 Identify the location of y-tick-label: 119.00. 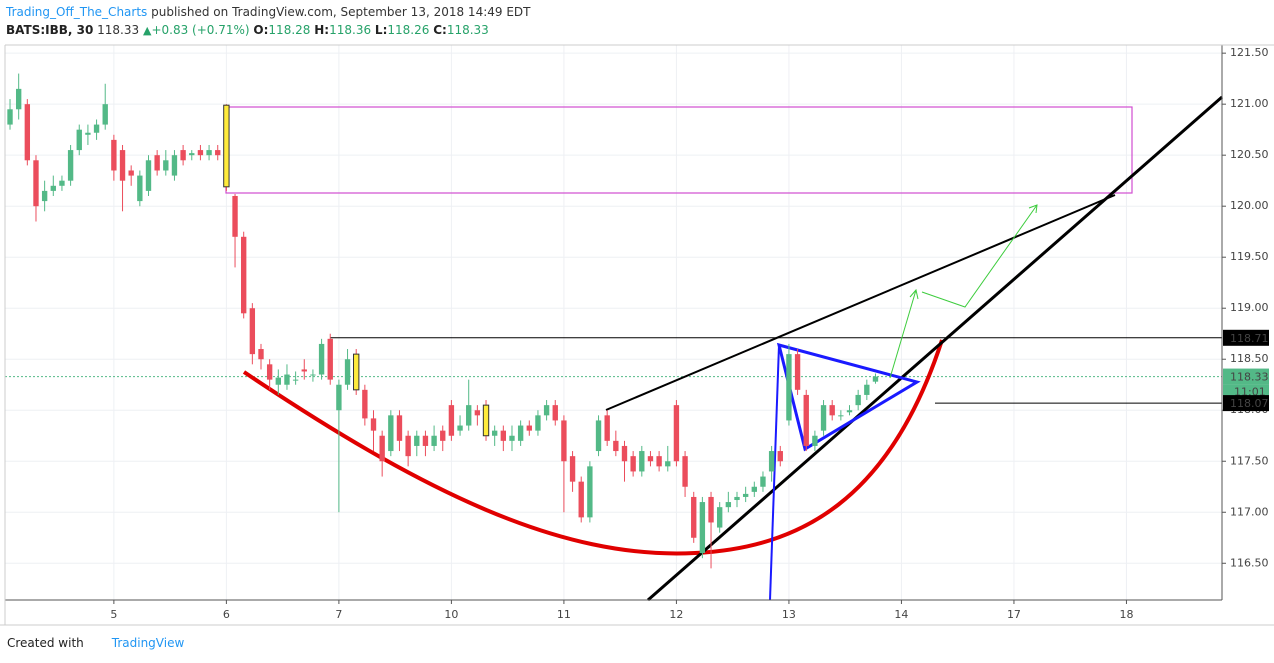
(1249, 307).